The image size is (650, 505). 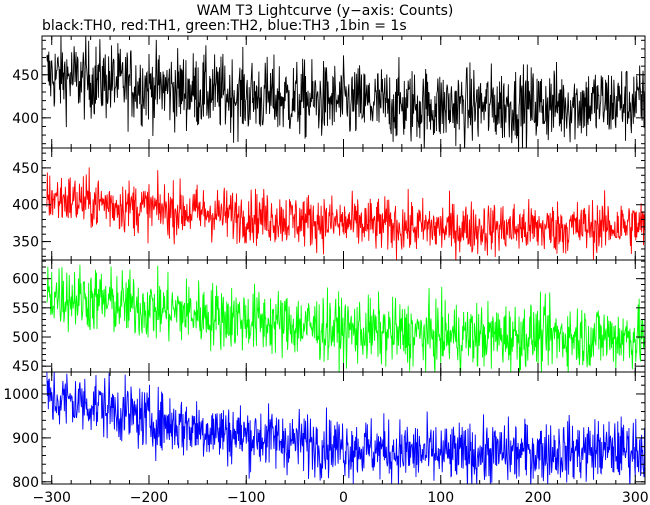 What do you see at coordinates (246, 497) in the screenshot?
I see `x-tick-label: −100` at bounding box center [246, 497].